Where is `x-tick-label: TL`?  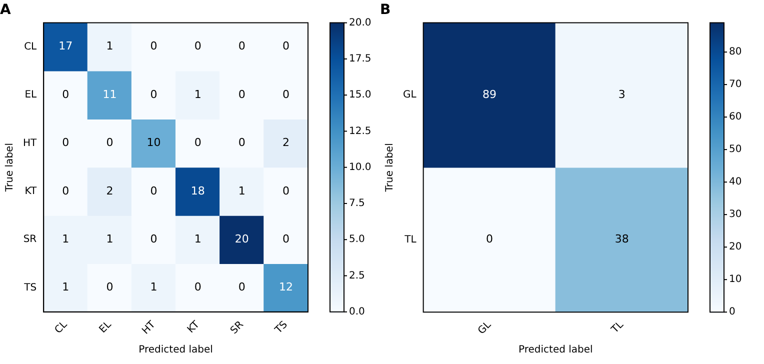
x-tick-label: TL is located at coordinates (617, 327).